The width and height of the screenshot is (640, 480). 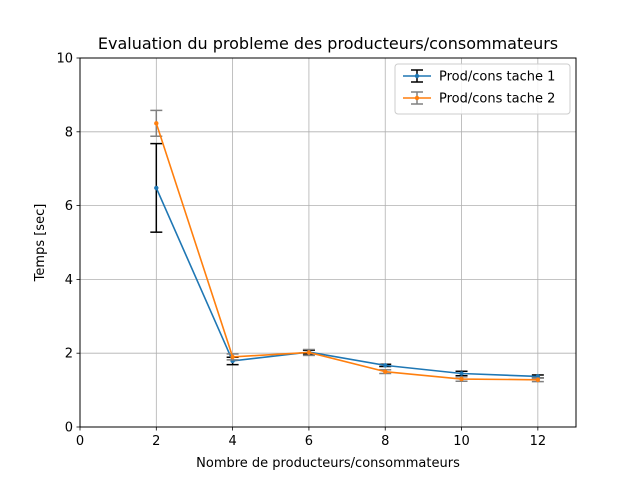 What do you see at coordinates (538, 441) in the screenshot?
I see `x-tick-label: 12` at bounding box center [538, 441].